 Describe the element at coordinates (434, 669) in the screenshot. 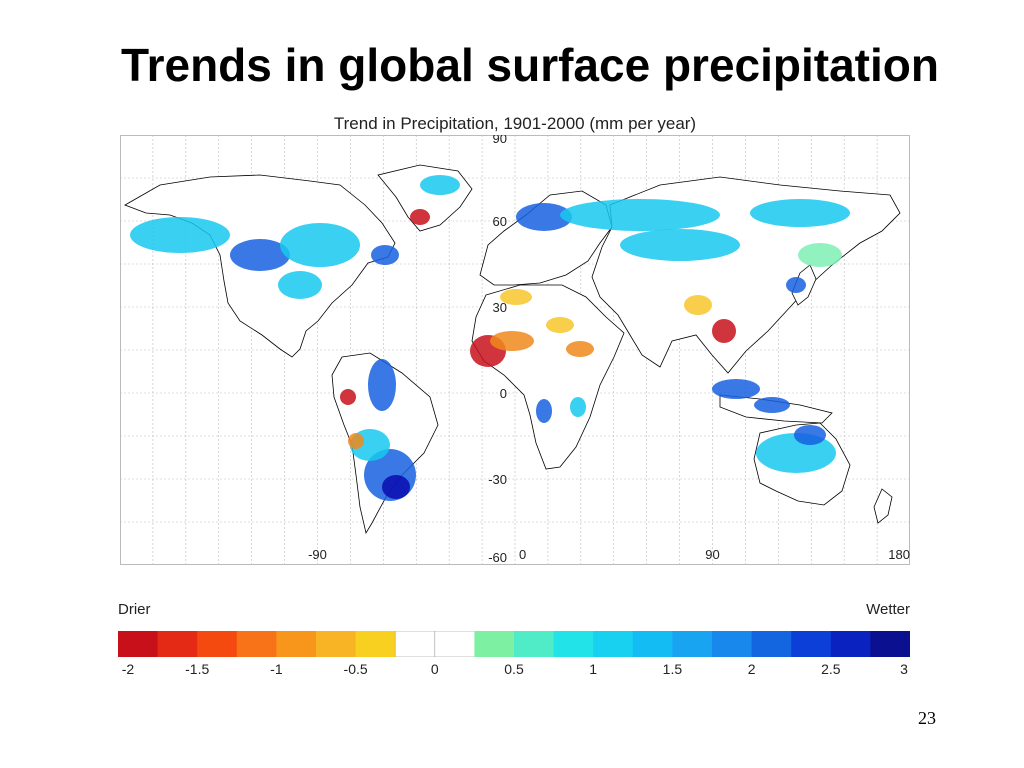

I see `legend-tick-label: 0` at that location.